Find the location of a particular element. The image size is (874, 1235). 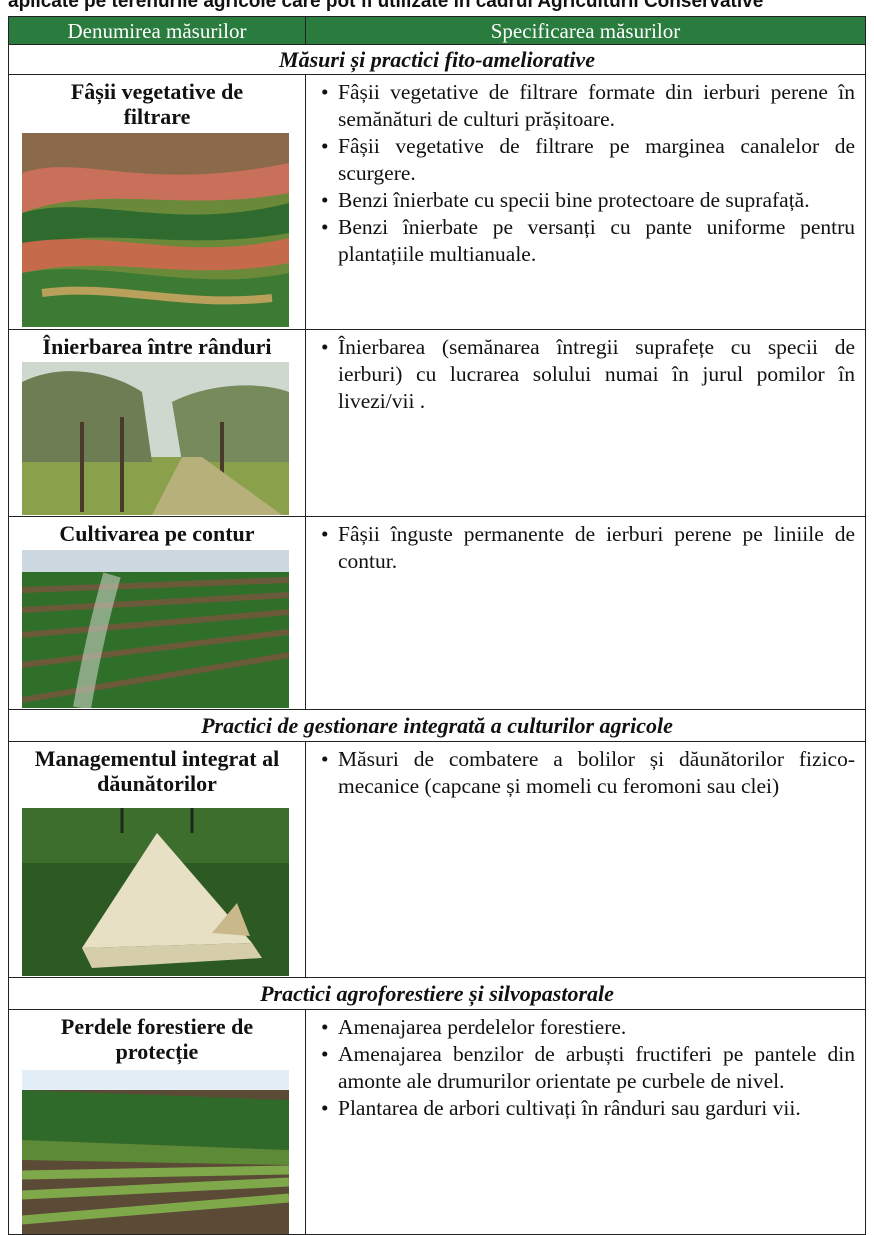

measure-name: Managementul integrat al dăunătorilor is located at coordinates (157, 771).